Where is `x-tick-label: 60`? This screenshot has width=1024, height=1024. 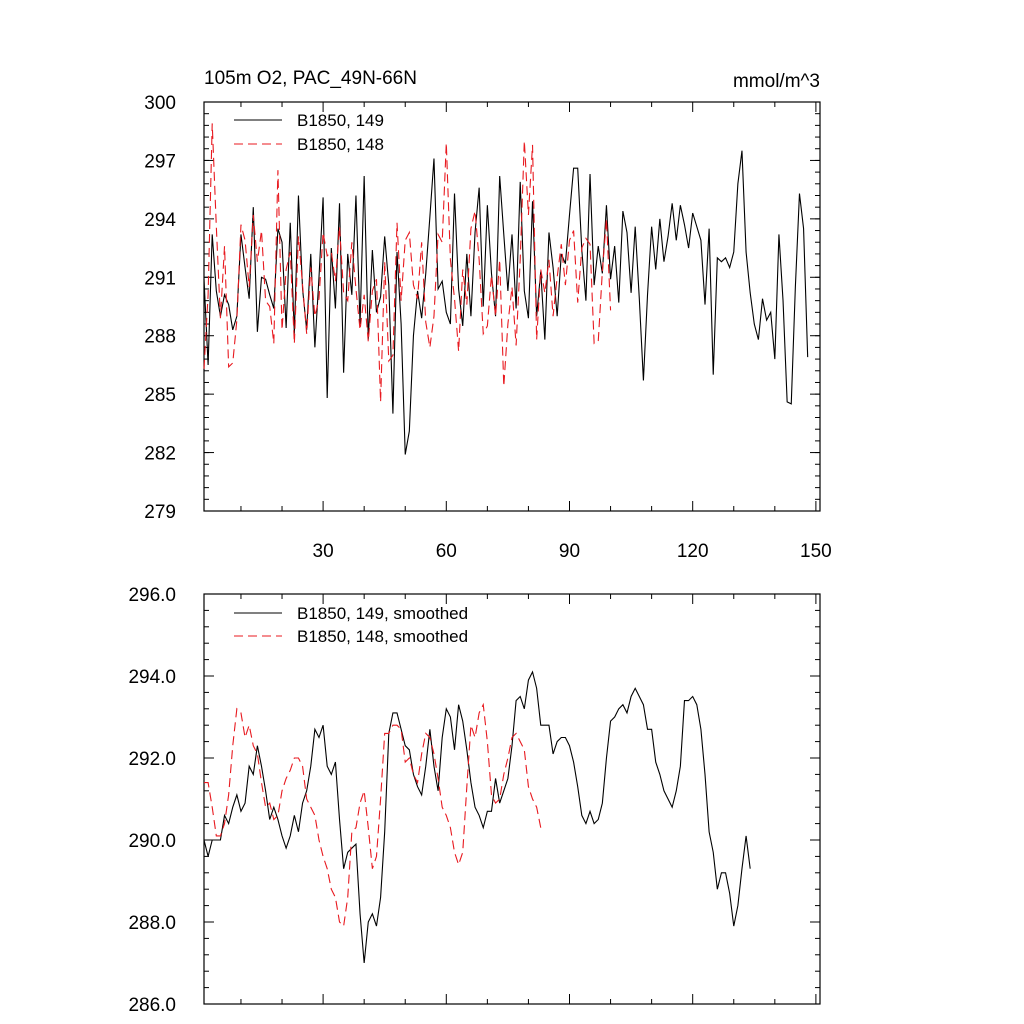 x-tick-label: 60 is located at coordinates (446, 551).